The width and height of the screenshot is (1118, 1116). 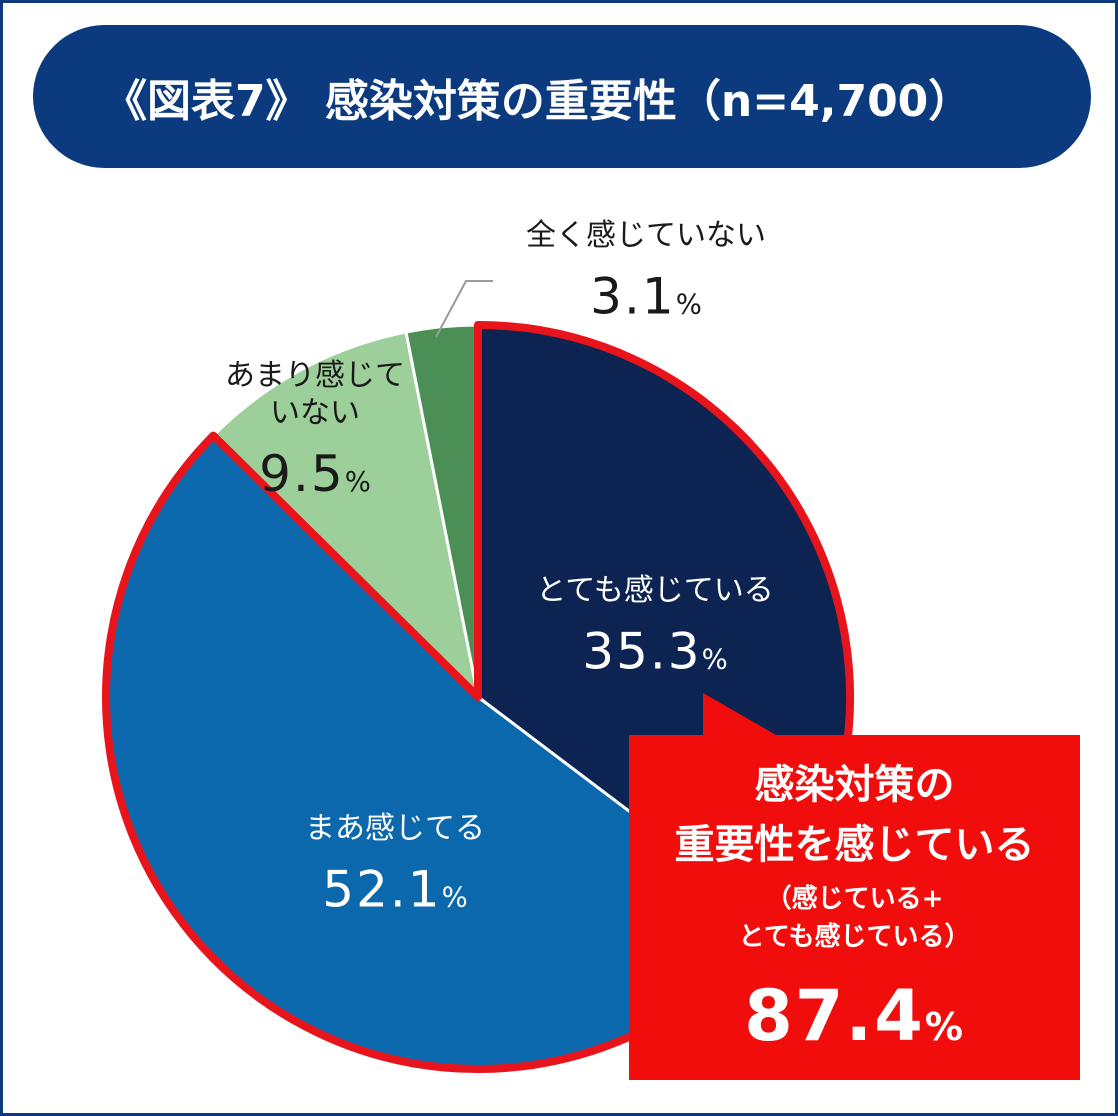 I want to click on callout-box: 感染対策の 重要性を感じている （感じている+ とても感じている） 87.4%, so click(x=854, y=907).